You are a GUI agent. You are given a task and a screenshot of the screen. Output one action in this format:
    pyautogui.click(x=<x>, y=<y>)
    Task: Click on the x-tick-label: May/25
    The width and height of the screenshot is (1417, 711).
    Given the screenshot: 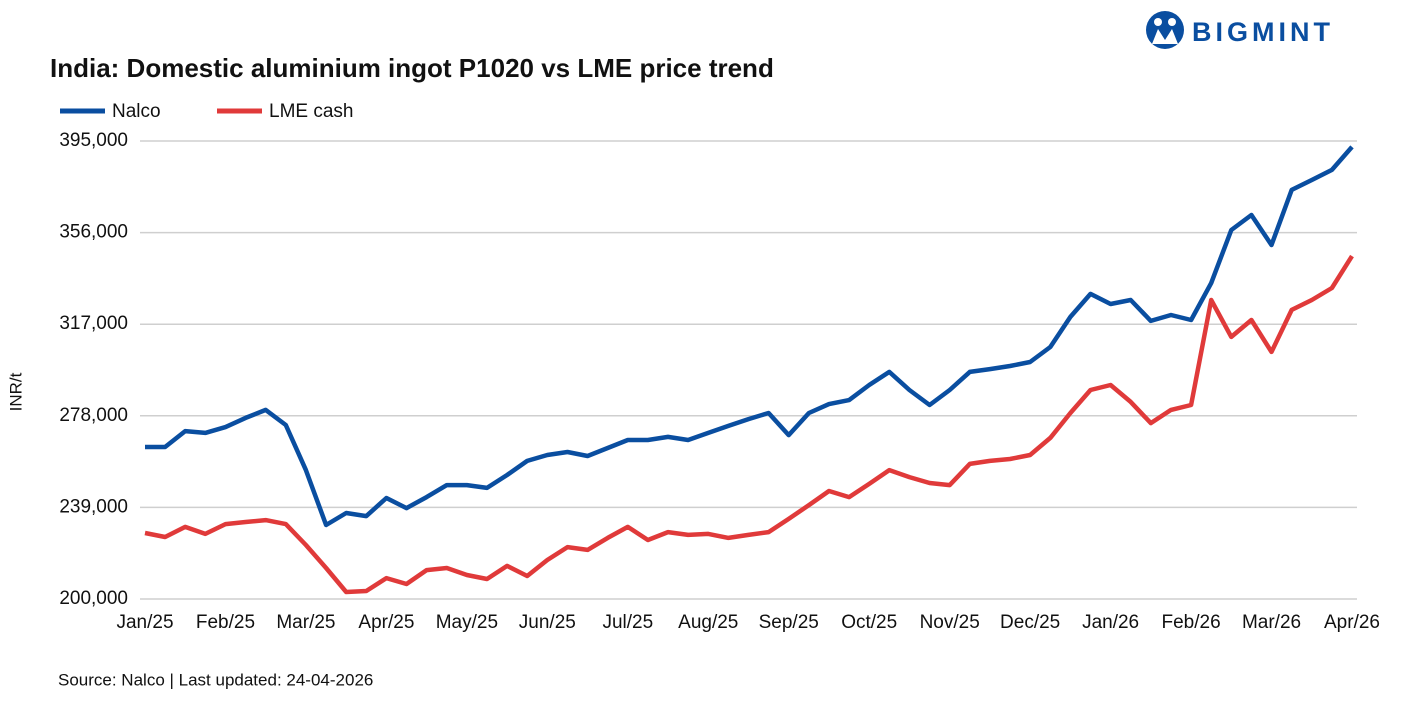 What is the action you would take?
    pyautogui.click(x=467, y=622)
    